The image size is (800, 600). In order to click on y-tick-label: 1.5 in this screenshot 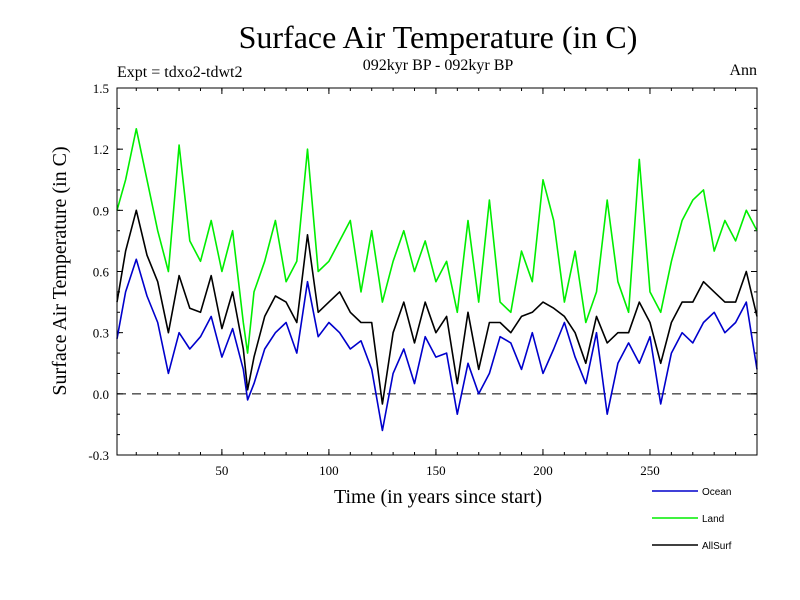, I will do `click(101, 88)`.